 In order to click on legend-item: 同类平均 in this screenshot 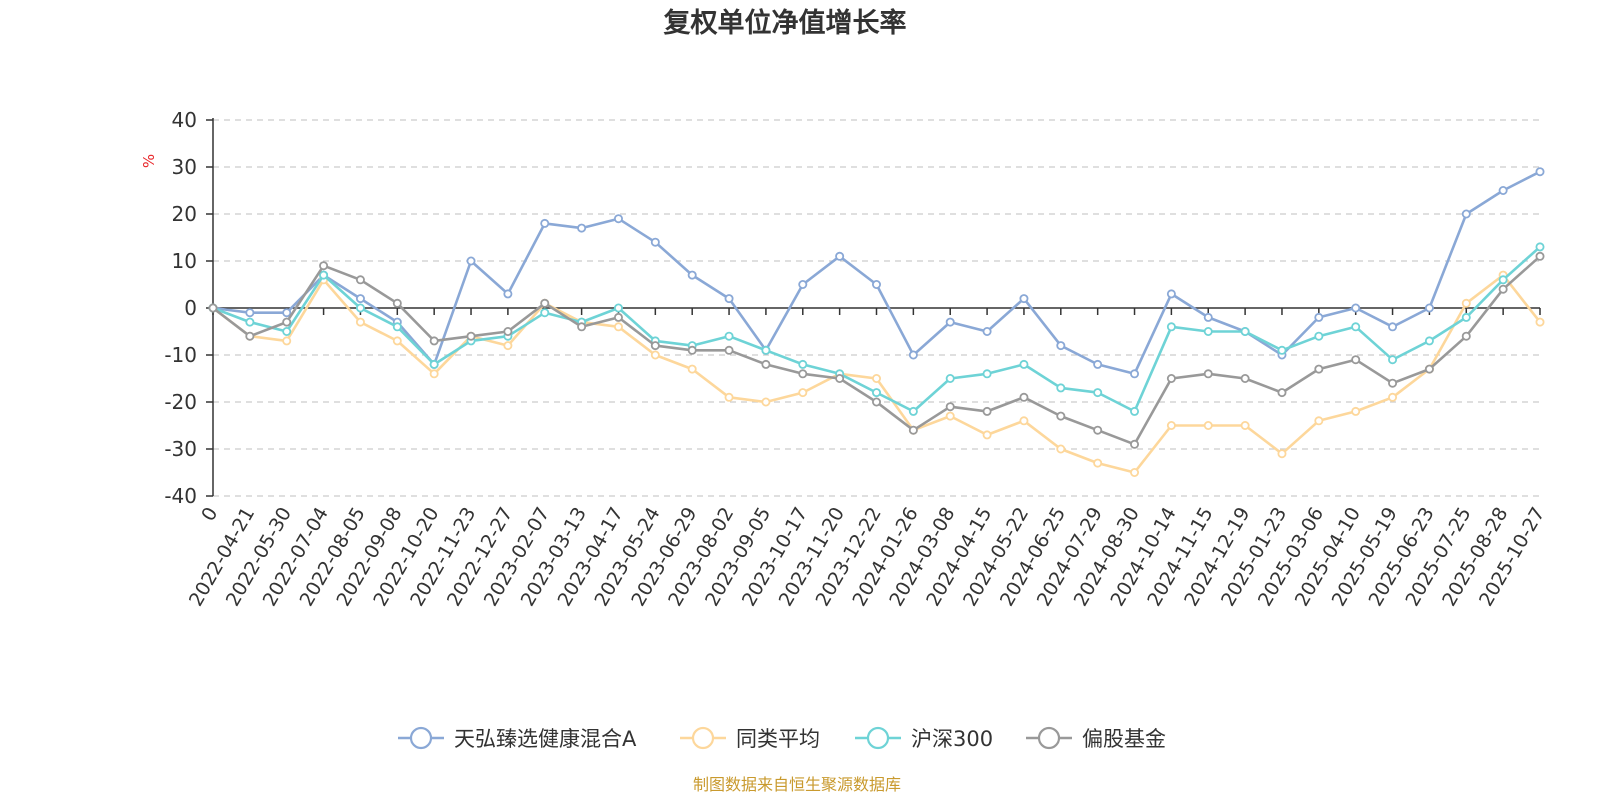, I will do `click(750, 738)`.